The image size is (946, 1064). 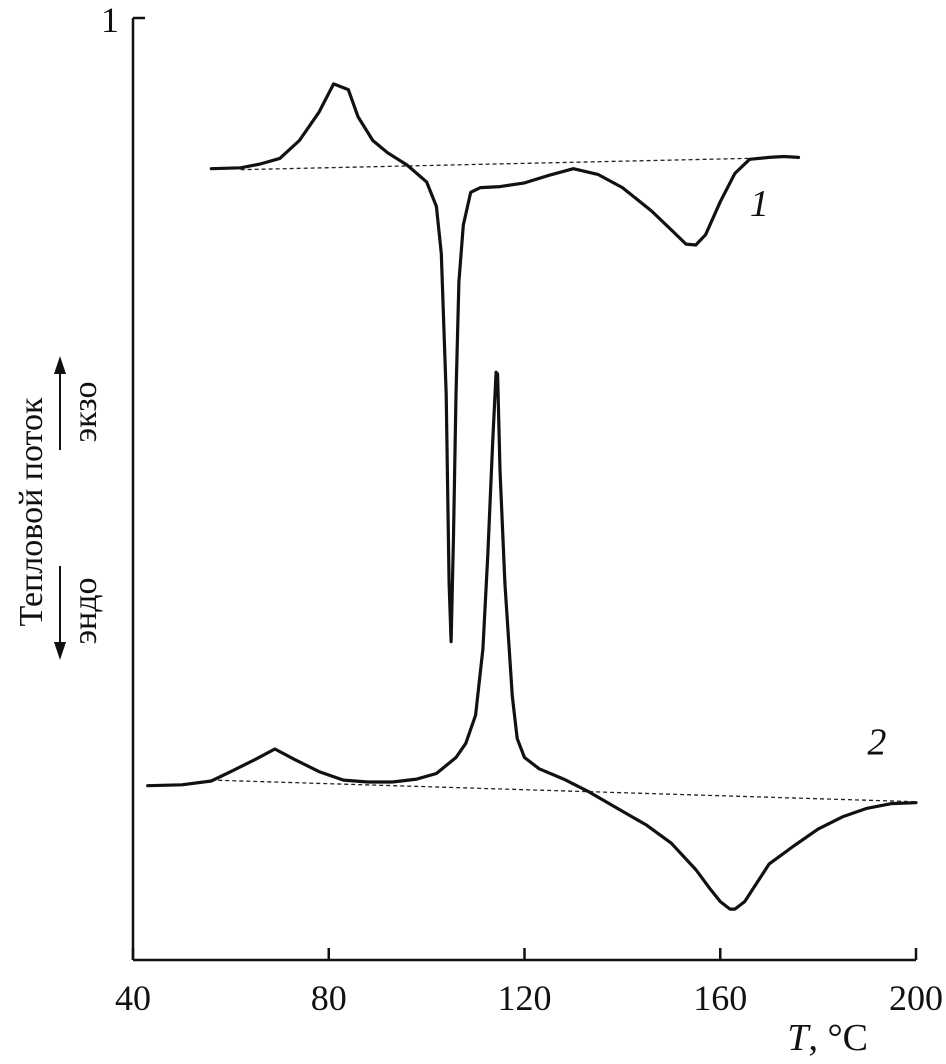 What do you see at coordinates (876, 743) in the screenshot?
I see `curve-label-2: 2` at bounding box center [876, 743].